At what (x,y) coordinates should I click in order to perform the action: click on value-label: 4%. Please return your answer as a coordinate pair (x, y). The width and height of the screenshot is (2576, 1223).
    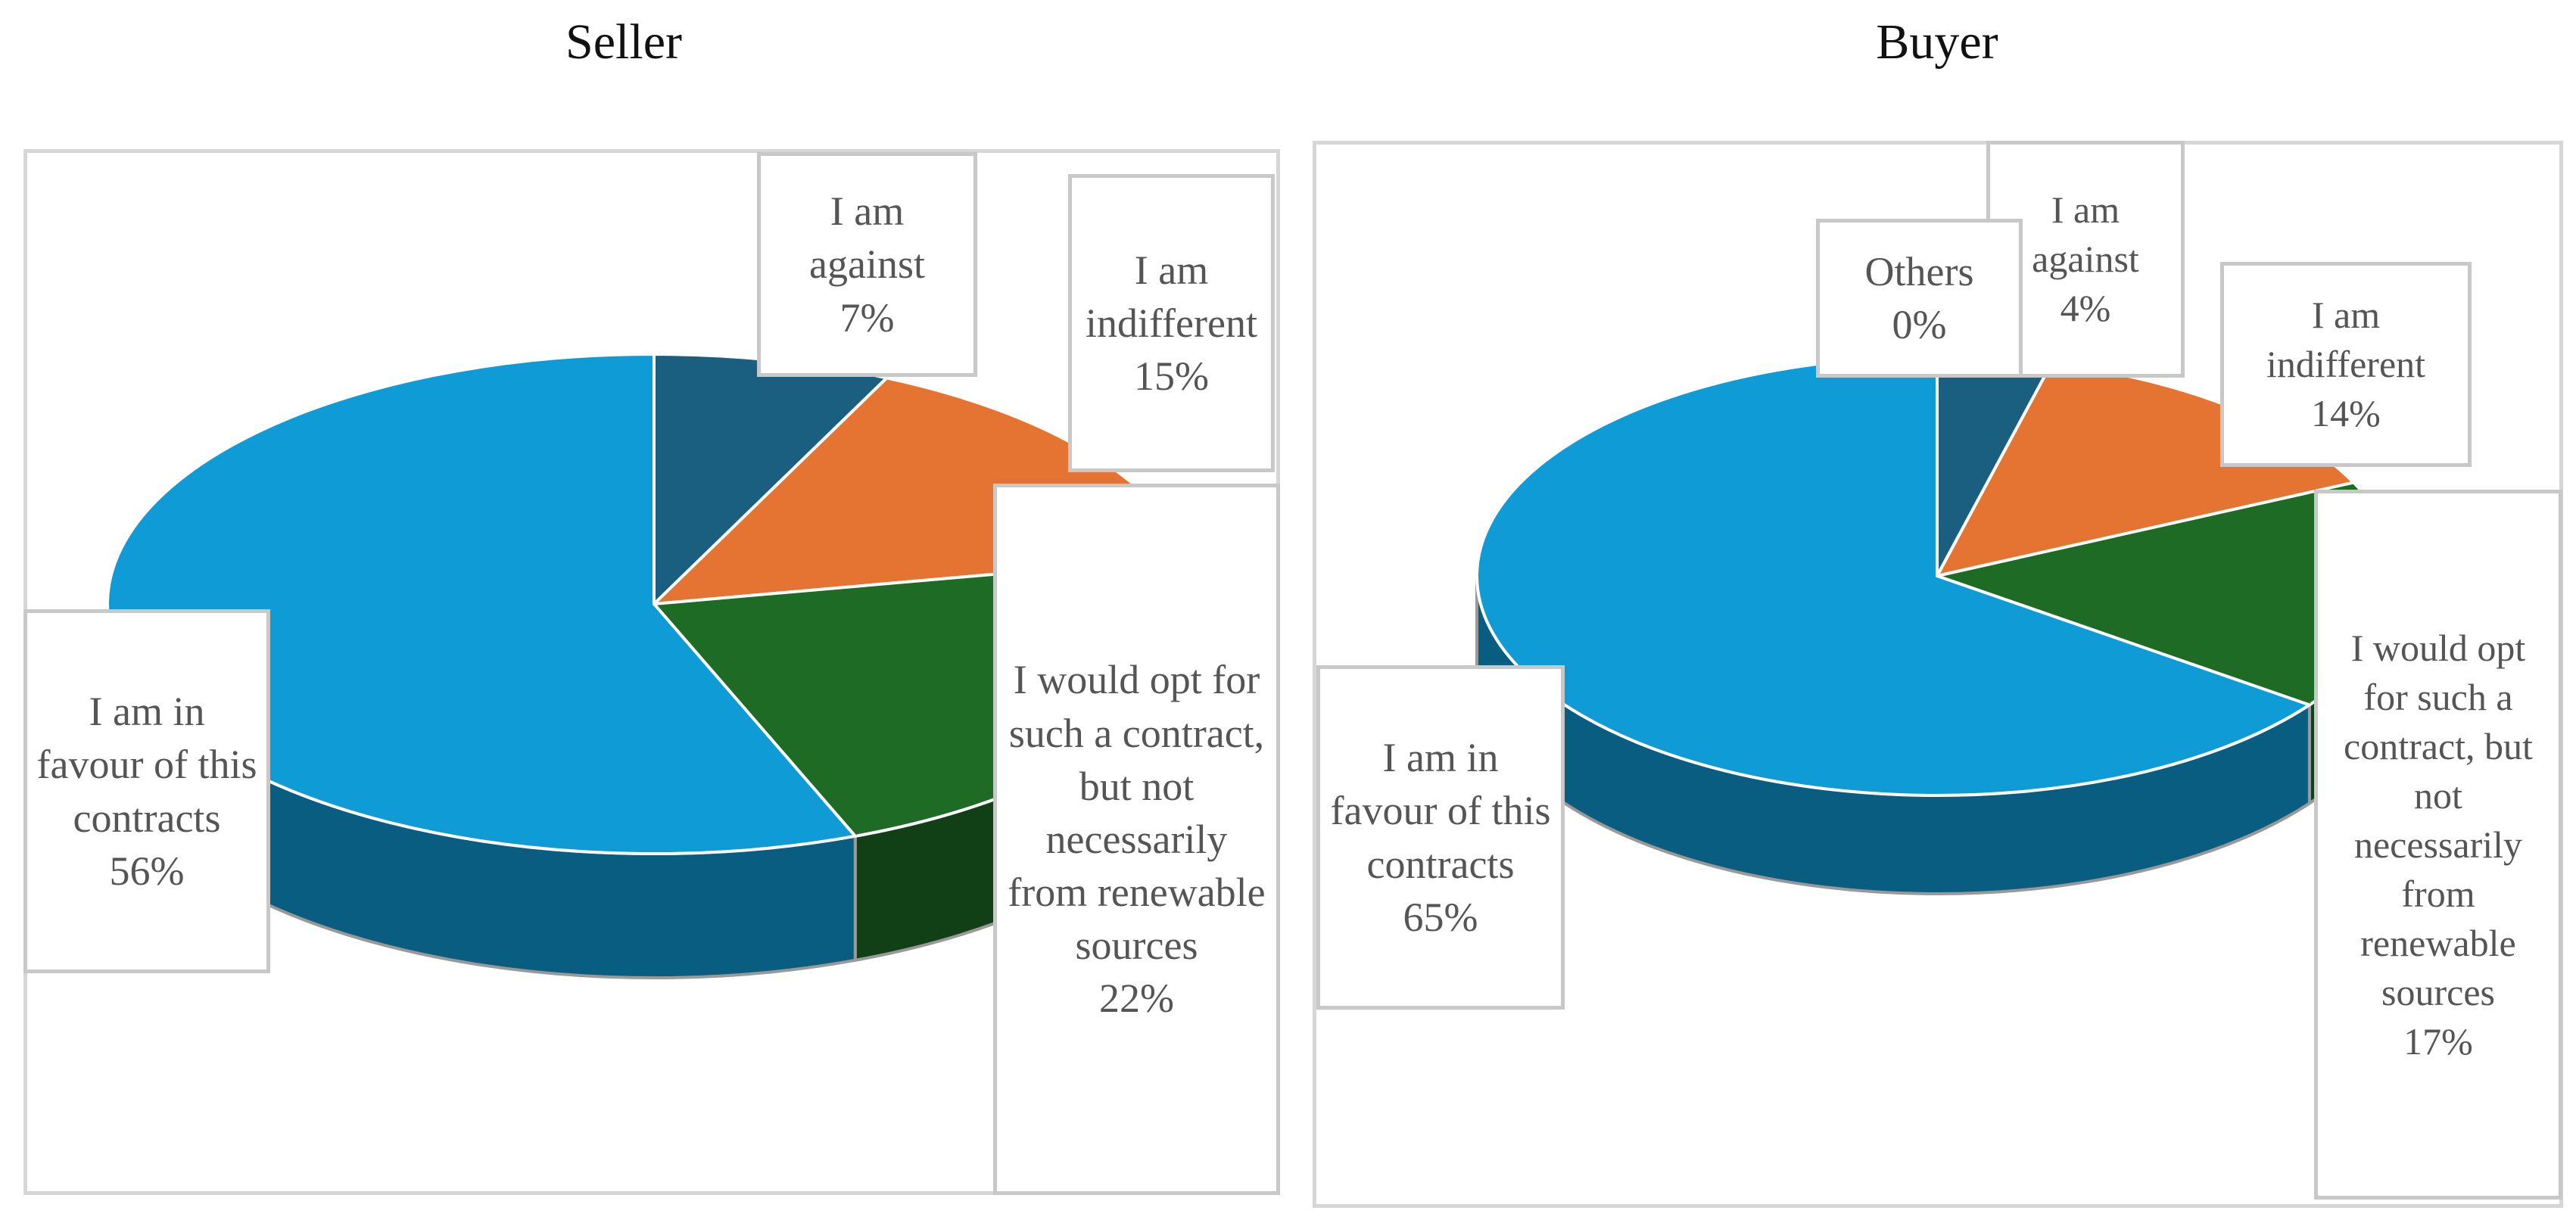
    Looking at the image, I should click on (2085, 308).